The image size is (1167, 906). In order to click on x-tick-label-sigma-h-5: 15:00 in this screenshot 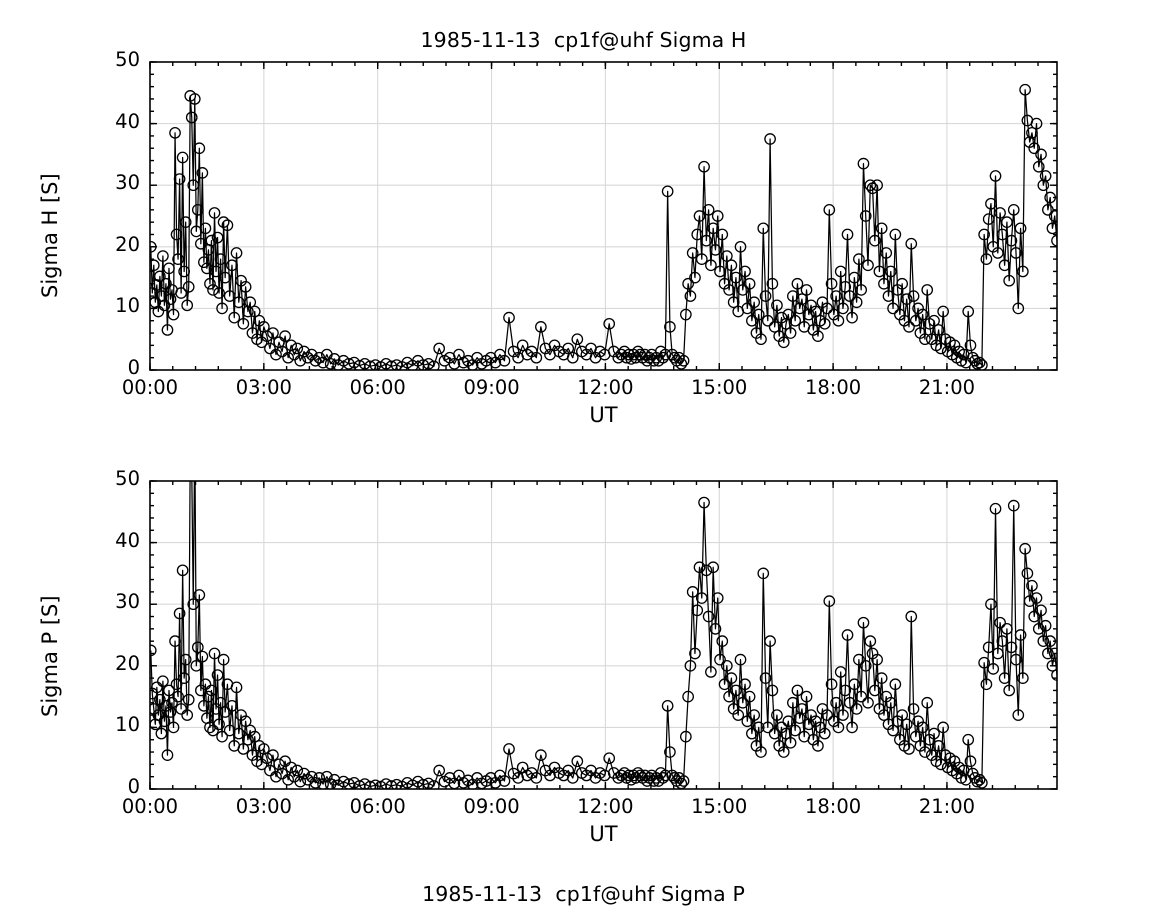, I will do `click(719, 387)`.